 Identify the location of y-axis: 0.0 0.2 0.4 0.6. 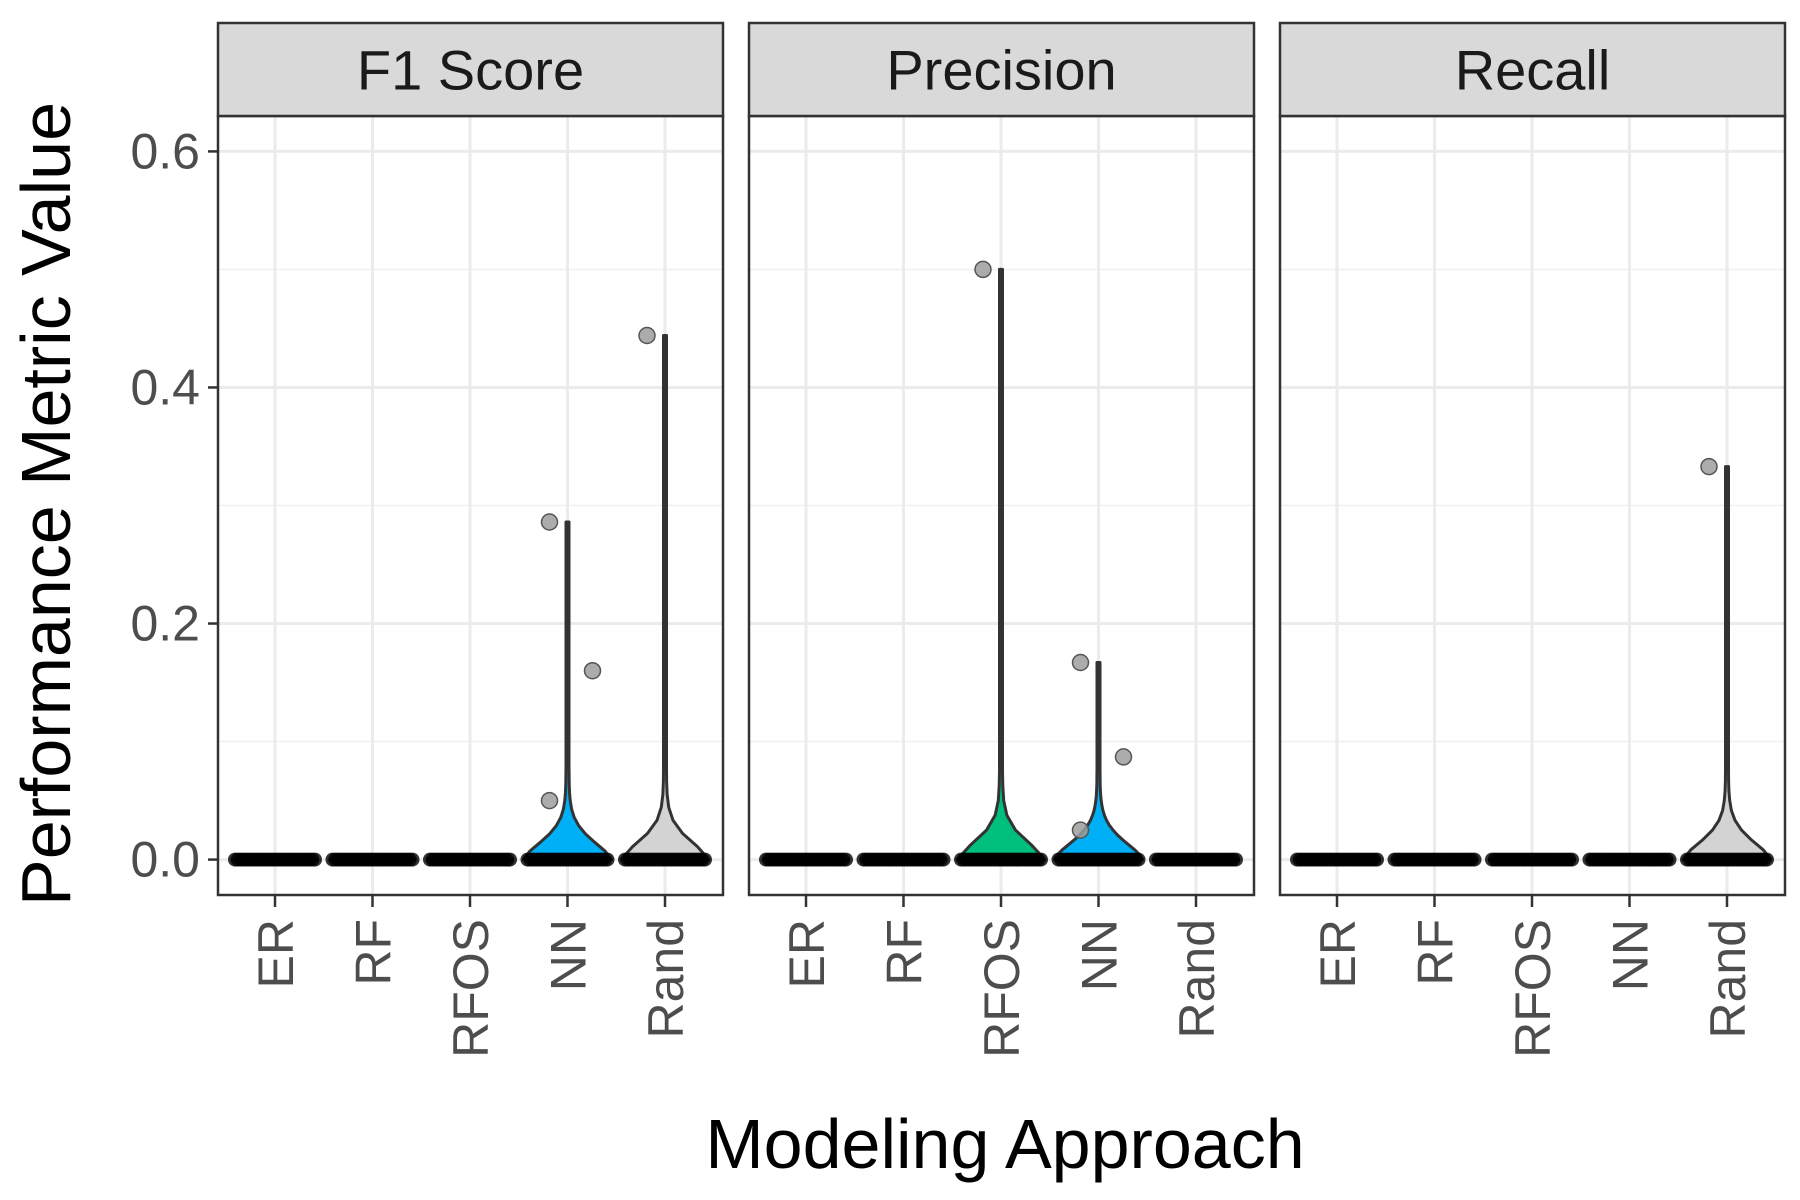
(174, 505).